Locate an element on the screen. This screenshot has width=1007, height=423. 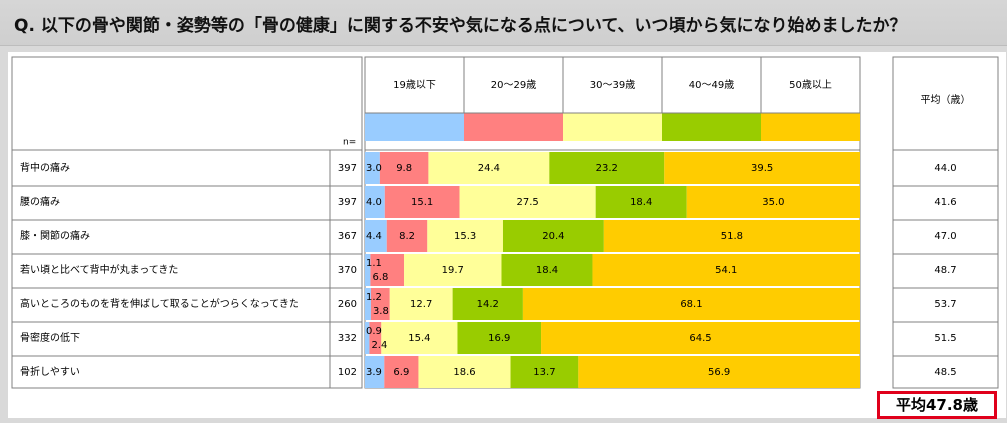
bar-data-label: 8.2 is located at coordinates (407, 236).